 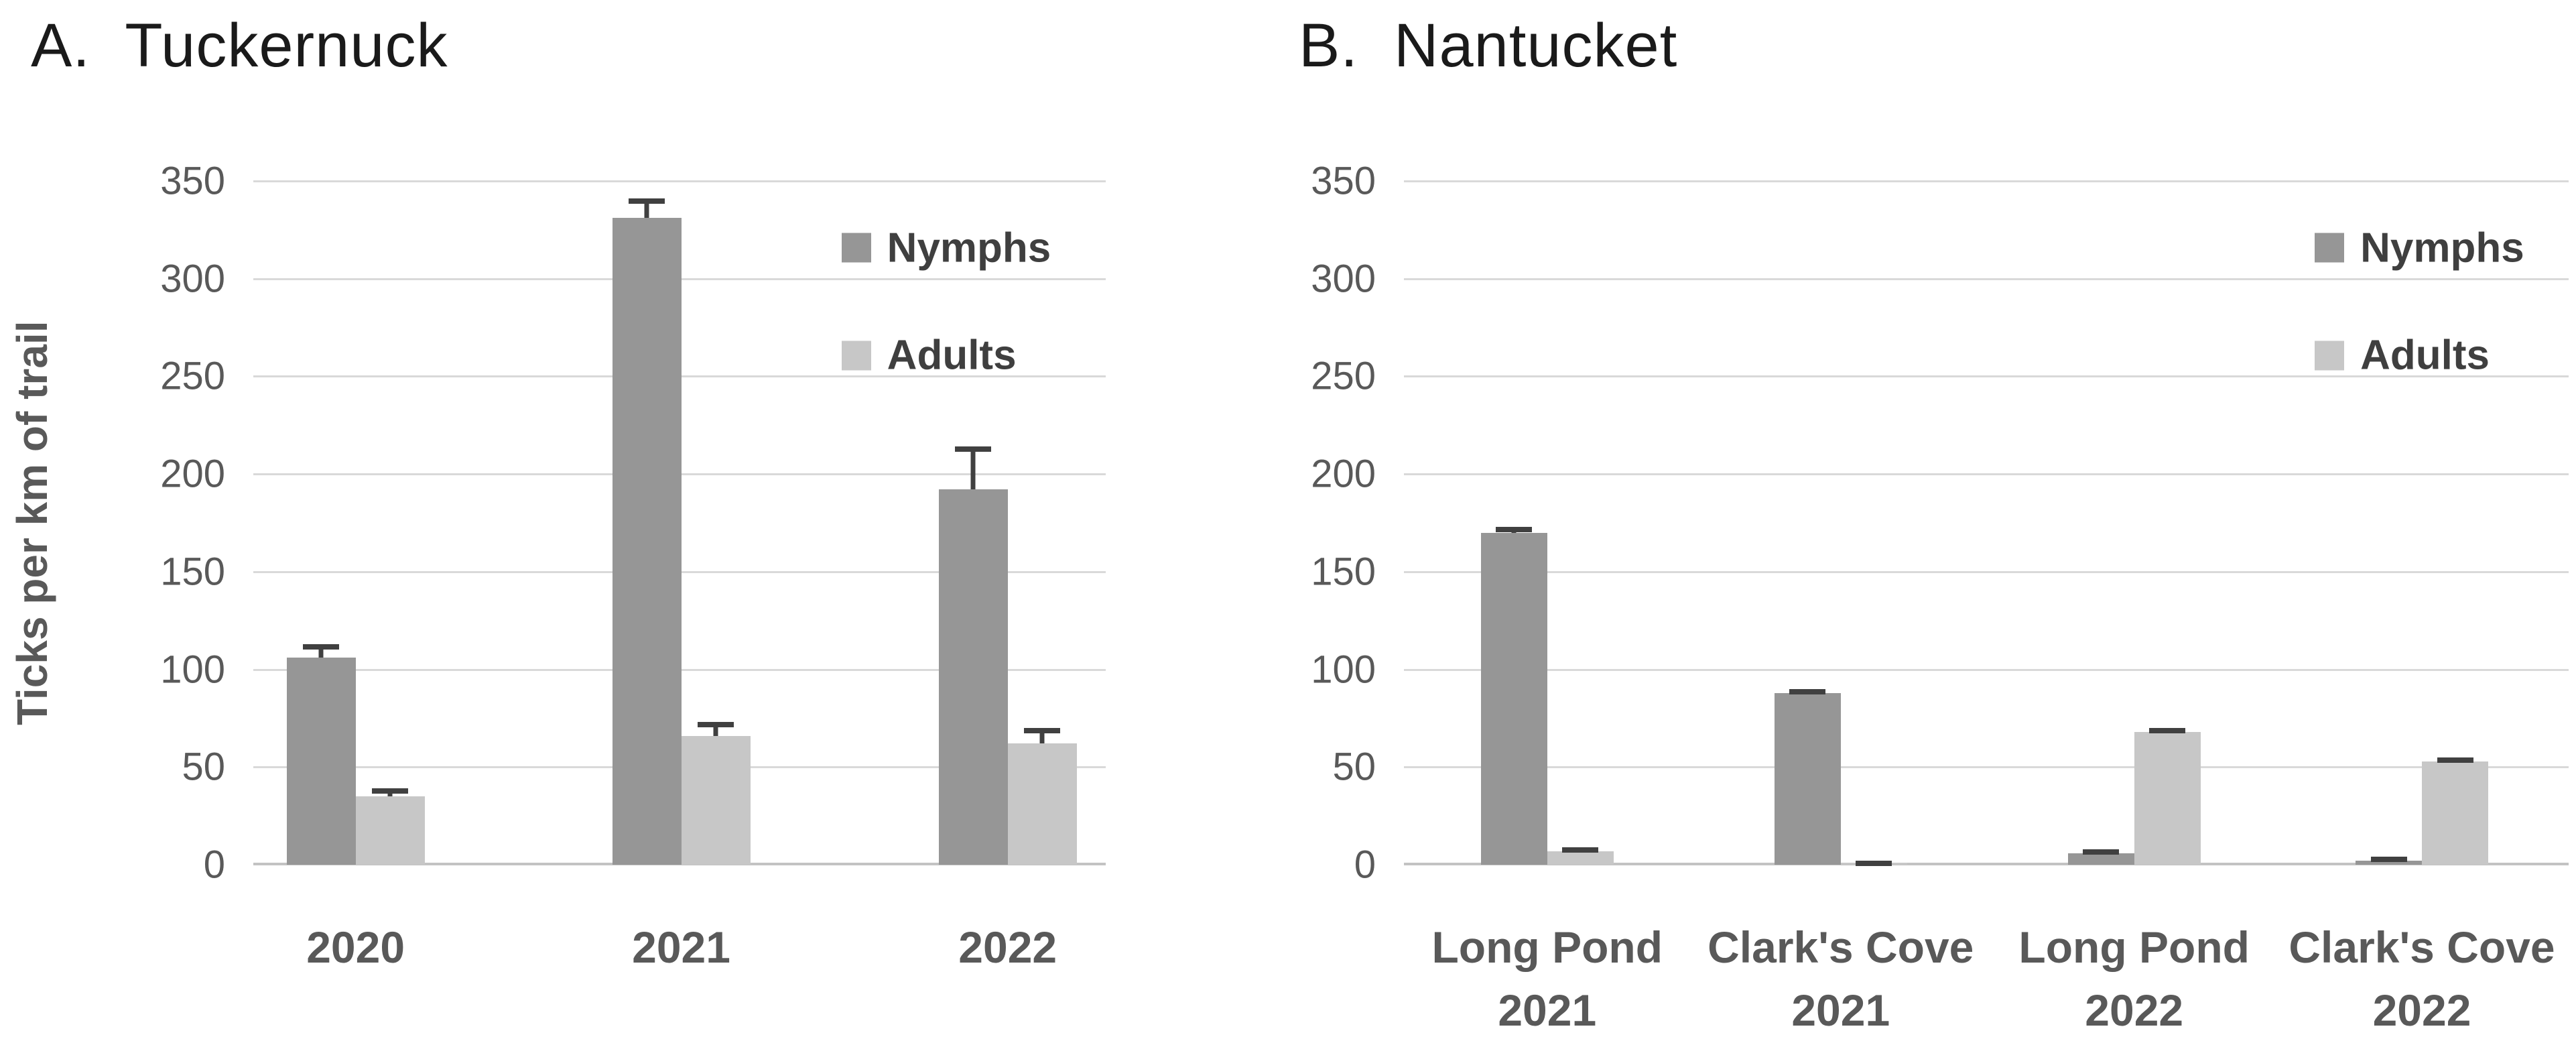 I want to click on x-category-label: Long Pond 2021, so click(x=1547, y=969).